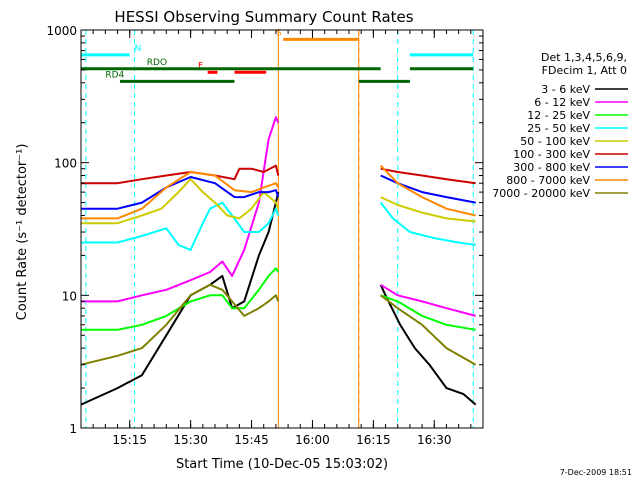  What do you see at coordinates (279, 33) in the screenshot?
I see `flag-label-s: S` at bounding box center [279, 33].